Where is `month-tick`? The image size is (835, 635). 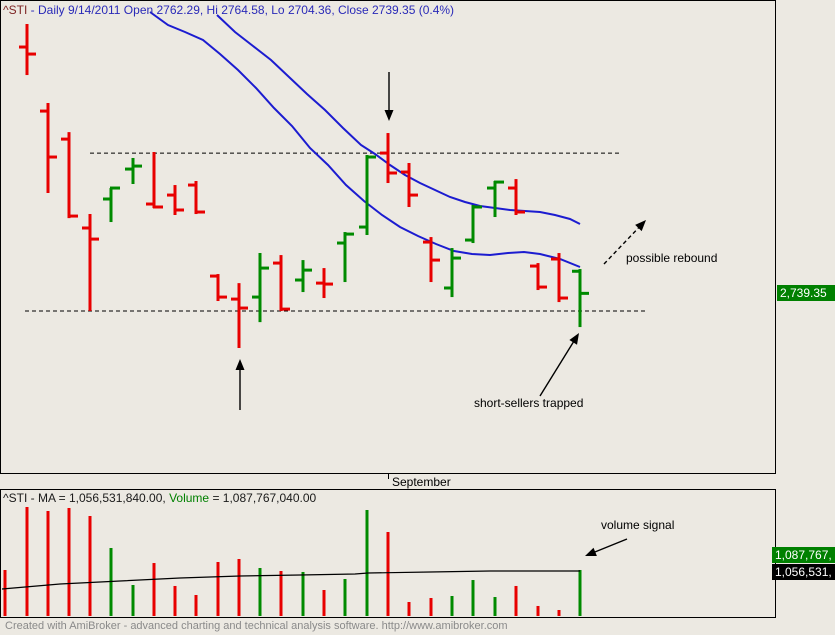
month-tick is located at coordinates (388, 476).